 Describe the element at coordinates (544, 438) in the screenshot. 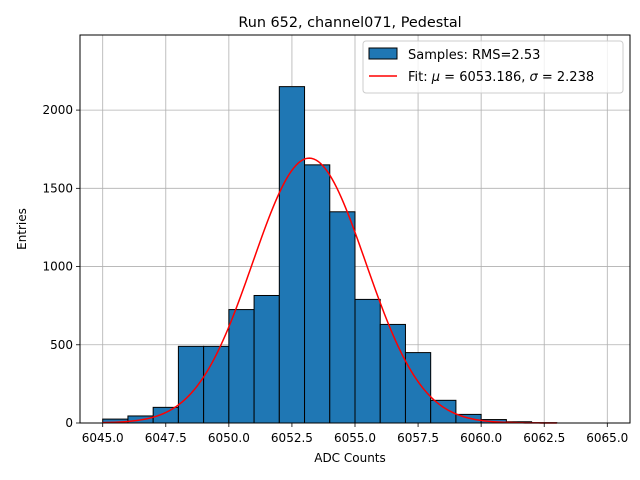

I see `x-tick-label: 6062.5` at that location.